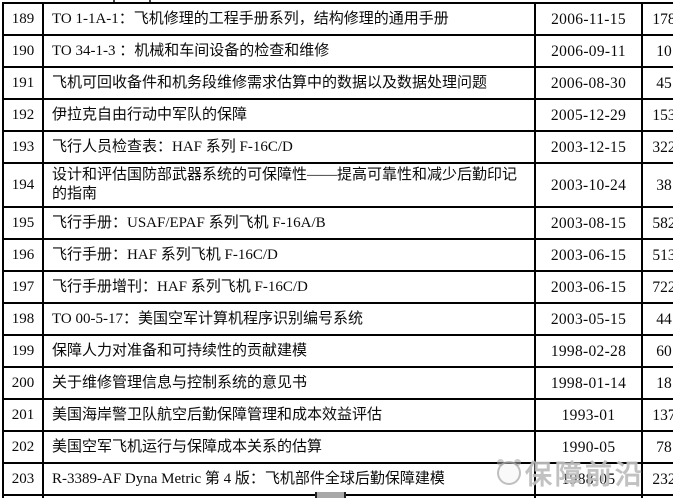  I want to click on date-cell: 2003-05-15, so click(588, 319).